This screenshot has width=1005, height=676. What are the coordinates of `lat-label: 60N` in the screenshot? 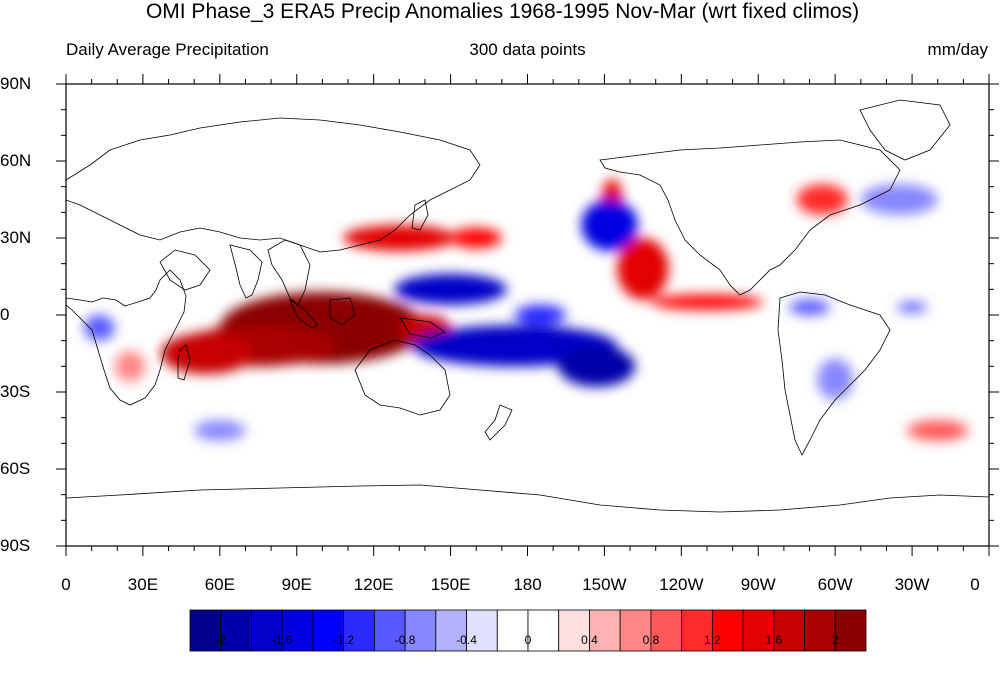 It's located at (16, 160).